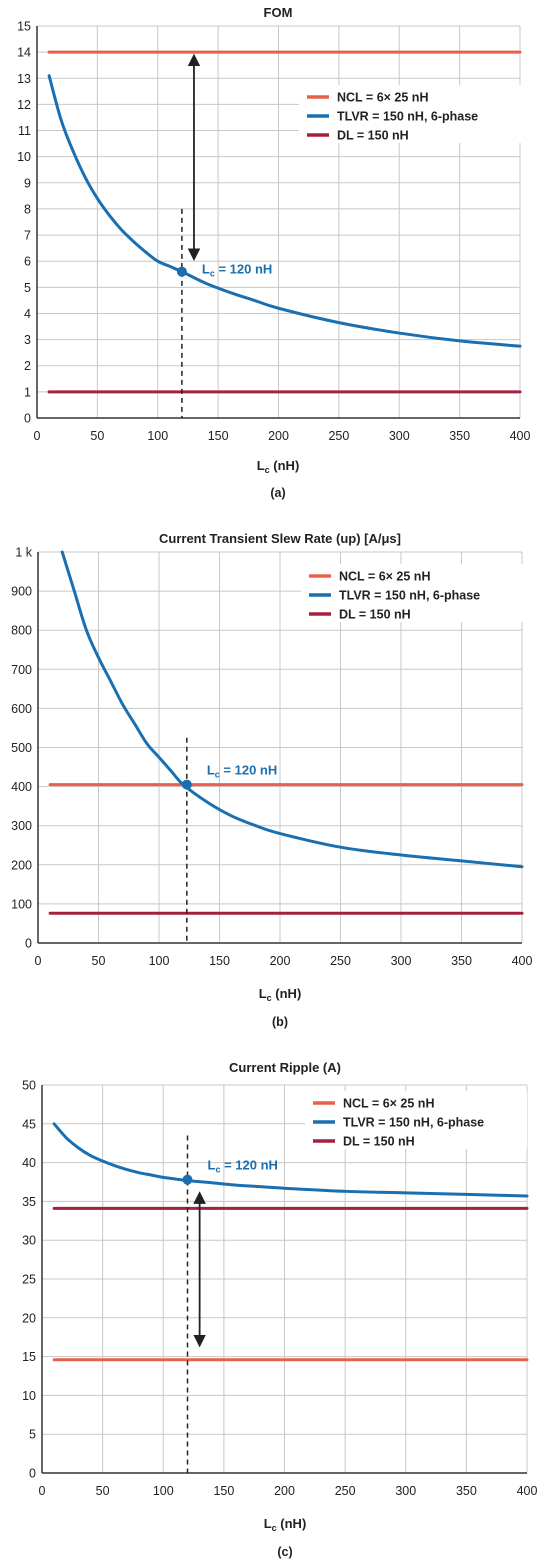 The width and height of the screenshot is (546, 1563). I want to click on y-tick-label: 2, so click(27, 366).